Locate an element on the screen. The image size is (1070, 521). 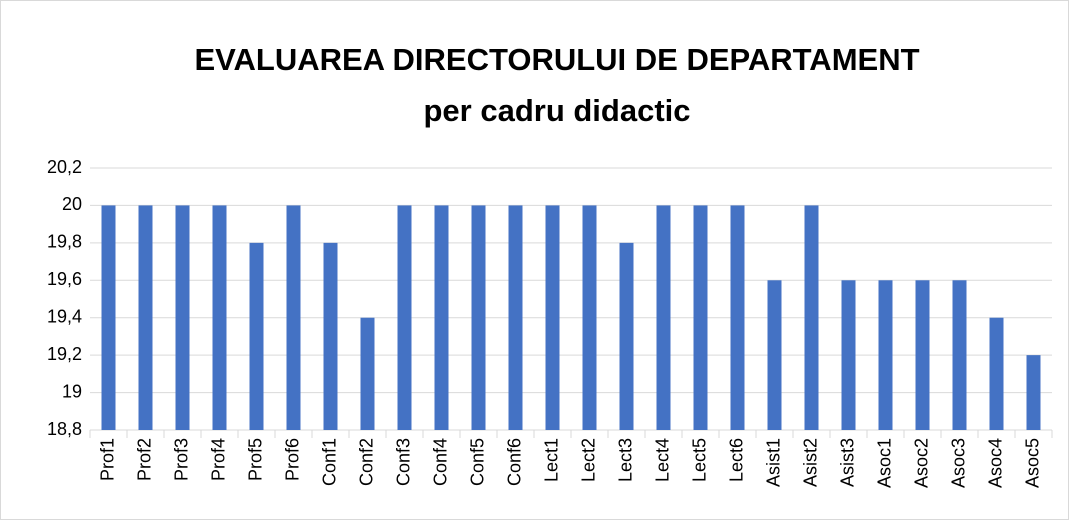
x-tick-label: Prof1 is located at coordinates (107, 459).